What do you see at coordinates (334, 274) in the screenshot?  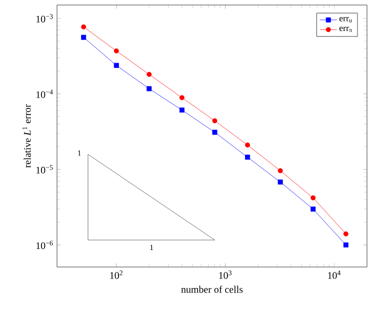 I see `x-tick-label: 10$^{4}$` at bounding box center [334, 274].